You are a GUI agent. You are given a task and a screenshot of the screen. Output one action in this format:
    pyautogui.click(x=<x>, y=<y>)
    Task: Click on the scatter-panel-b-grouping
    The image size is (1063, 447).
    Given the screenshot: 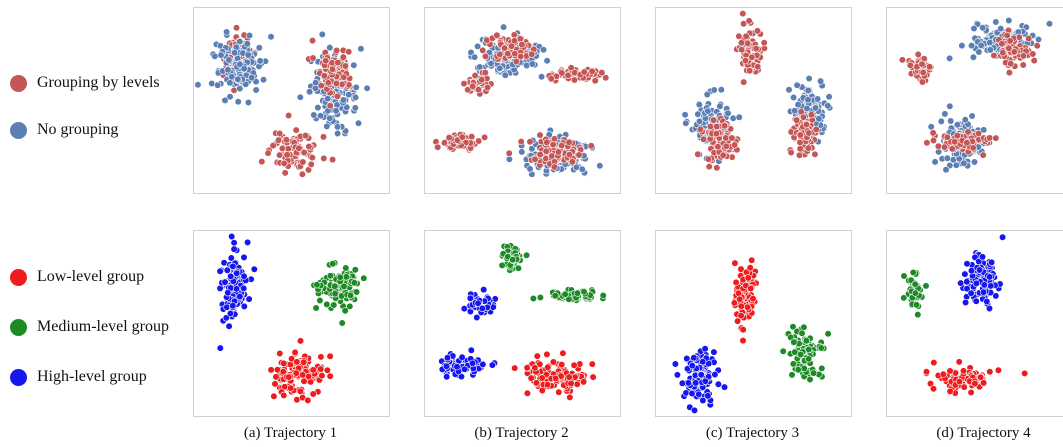 What is the action you would take?
    pyautogui.click(x=522, y=100)
    